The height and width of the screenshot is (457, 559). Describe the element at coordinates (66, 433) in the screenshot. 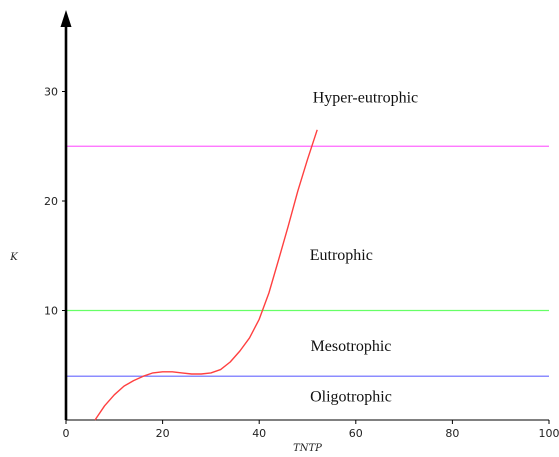

I see `x-tick-label-0: 0` at that location.